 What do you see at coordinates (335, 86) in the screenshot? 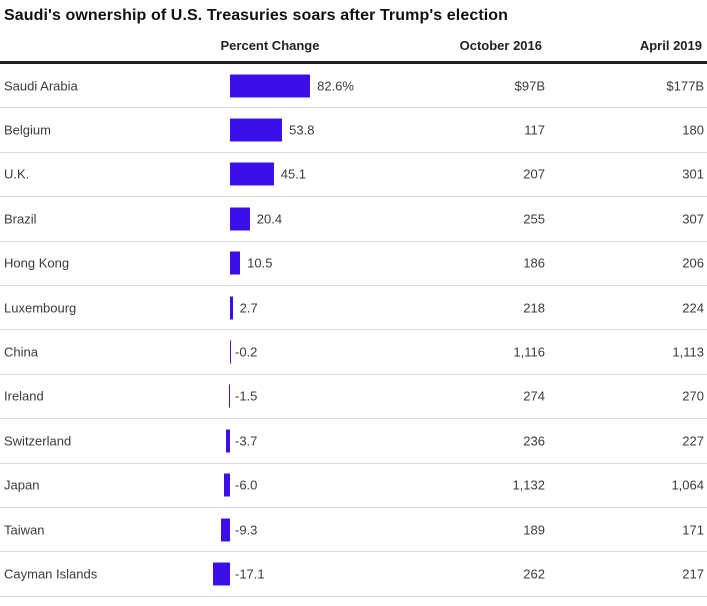
I see `percent-change-value: 82.6%` at bounding box center [335, 86].